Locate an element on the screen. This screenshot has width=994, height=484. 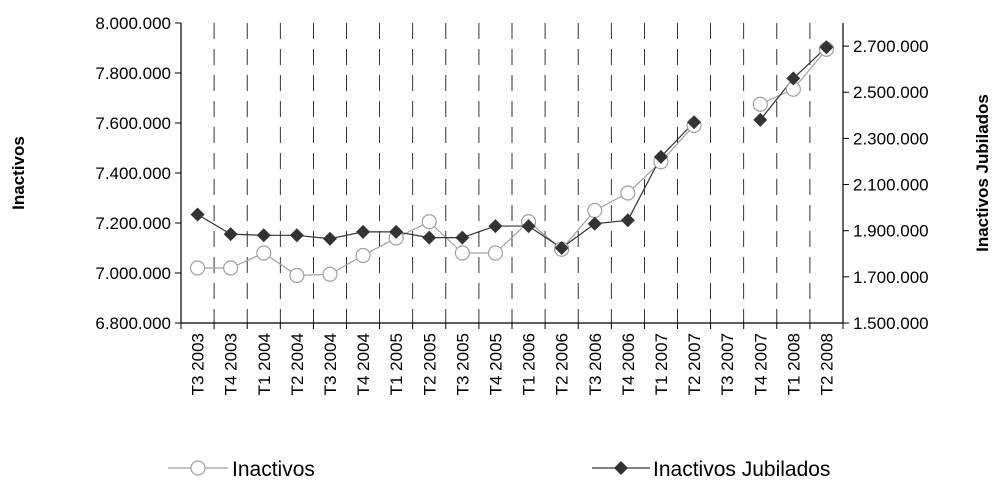
x-tick-label: T3 2007 is located at coordinates (727, 364).